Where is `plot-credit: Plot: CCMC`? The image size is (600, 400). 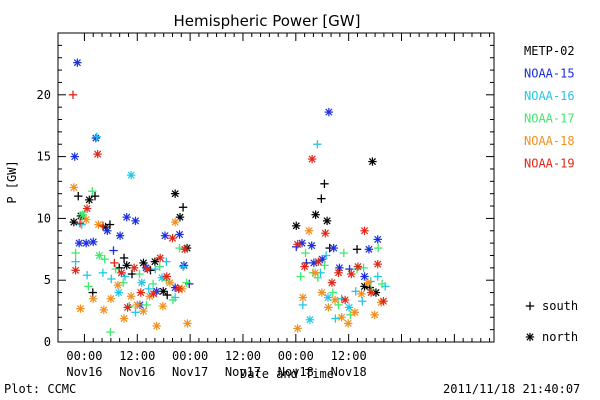
plot-credit: Plot: CCMC is located at coordinates (40, 389).